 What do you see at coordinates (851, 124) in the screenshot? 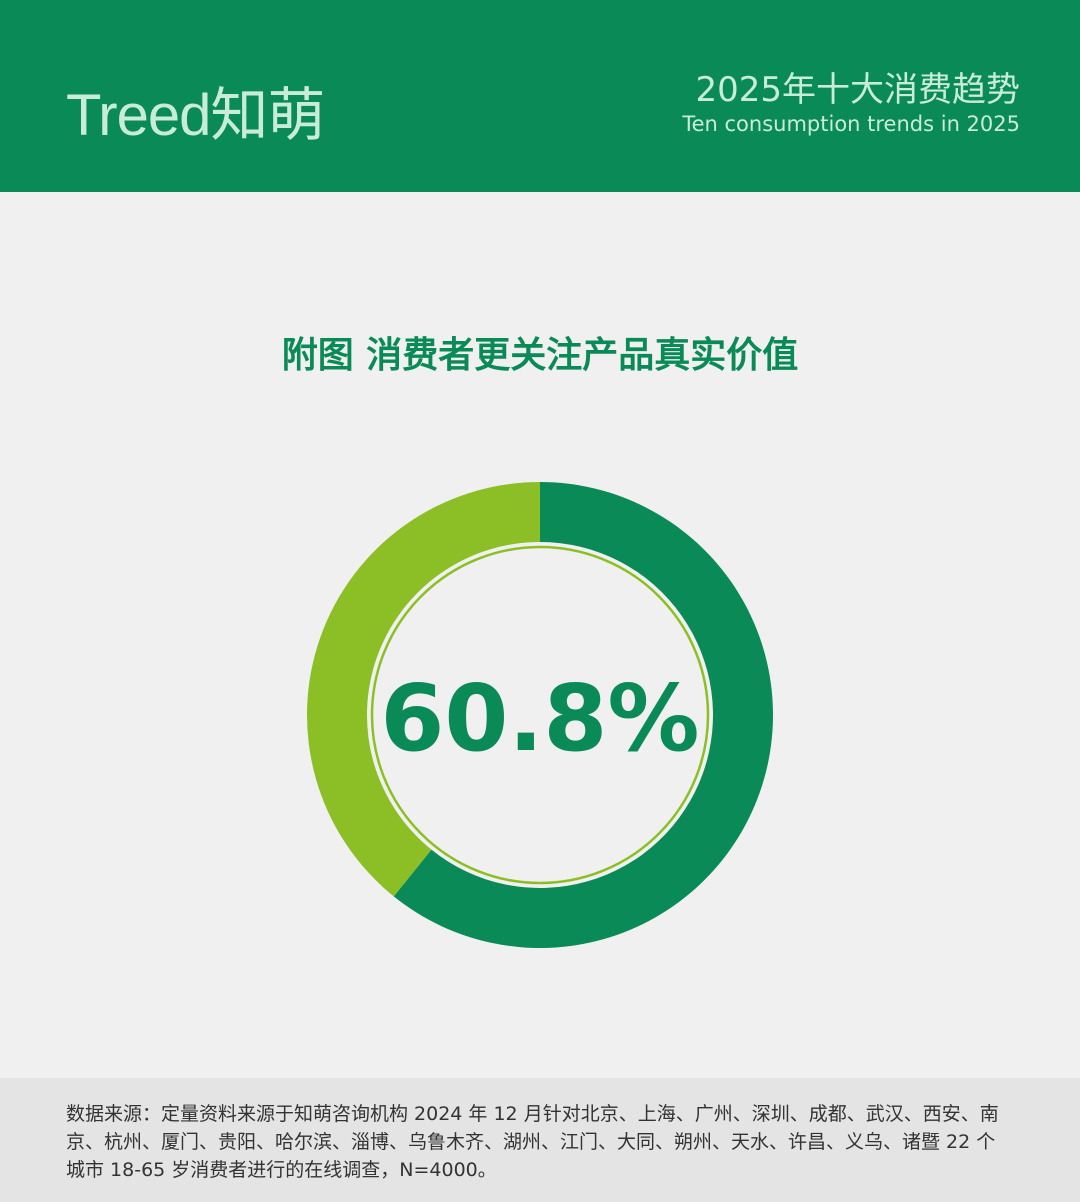
I see `header-title-en: Ten consumption trends in 2025` at bounding box center [851, 124].